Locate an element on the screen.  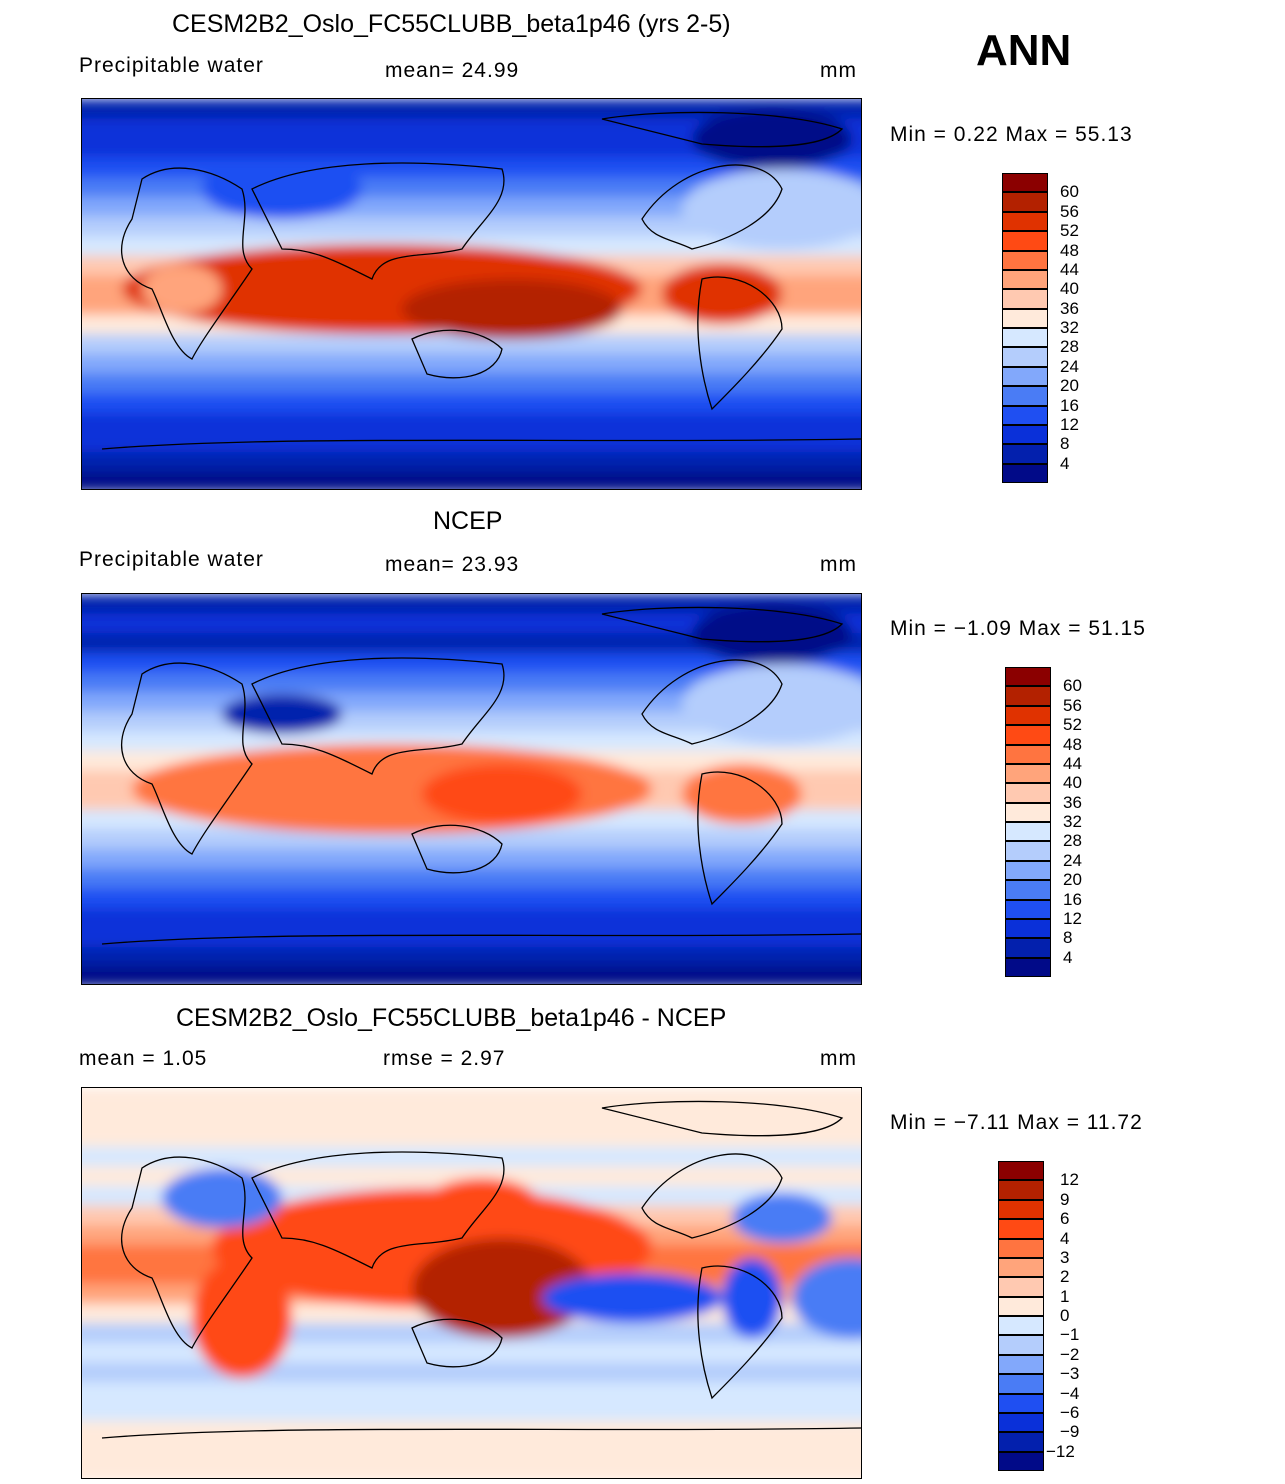
panel-3-colorbar is located at coordinates (1021, 1316).